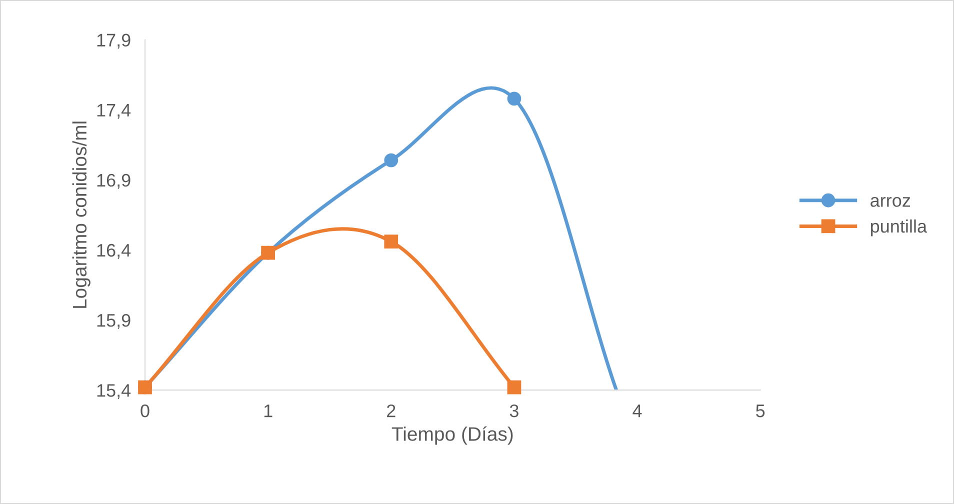 The image size is (954, 504). What do you see at coordinates (145, 411) in the screenshot?
I see `x-tick-label: 0` at bounding box center [145, 411].